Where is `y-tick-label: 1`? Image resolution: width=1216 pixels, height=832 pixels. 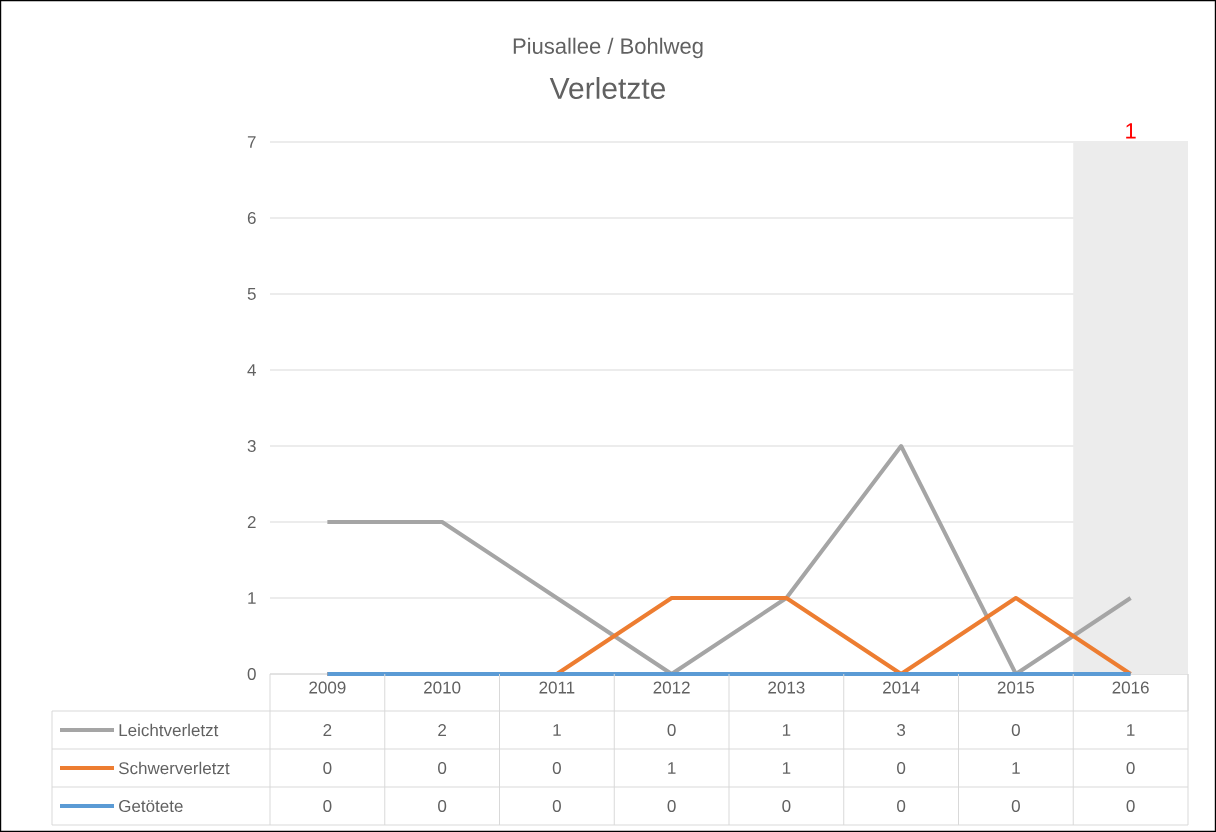 y-tick-label: 1 is located at coordinates (252, 598).